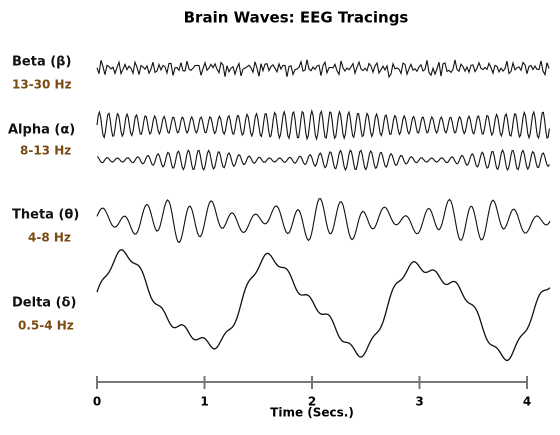 This screenshot has width=560, height=435. Describe the element at coordinates (419, 402) in the screenshot. I see `tick-label: 3` at that location.